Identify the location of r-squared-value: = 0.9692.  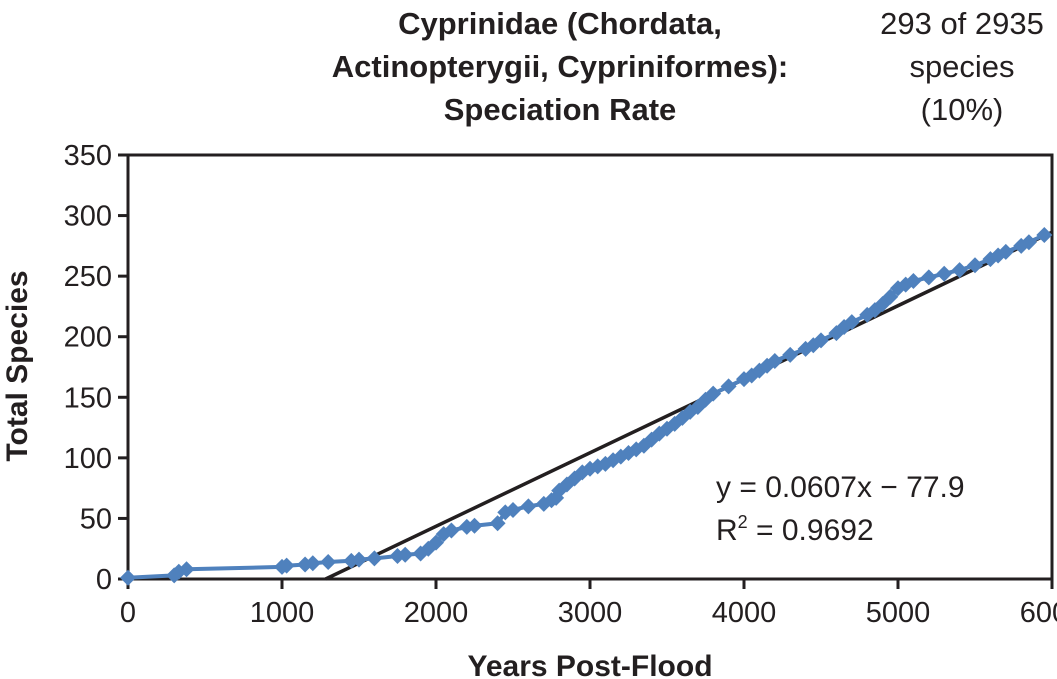
(811, 530).